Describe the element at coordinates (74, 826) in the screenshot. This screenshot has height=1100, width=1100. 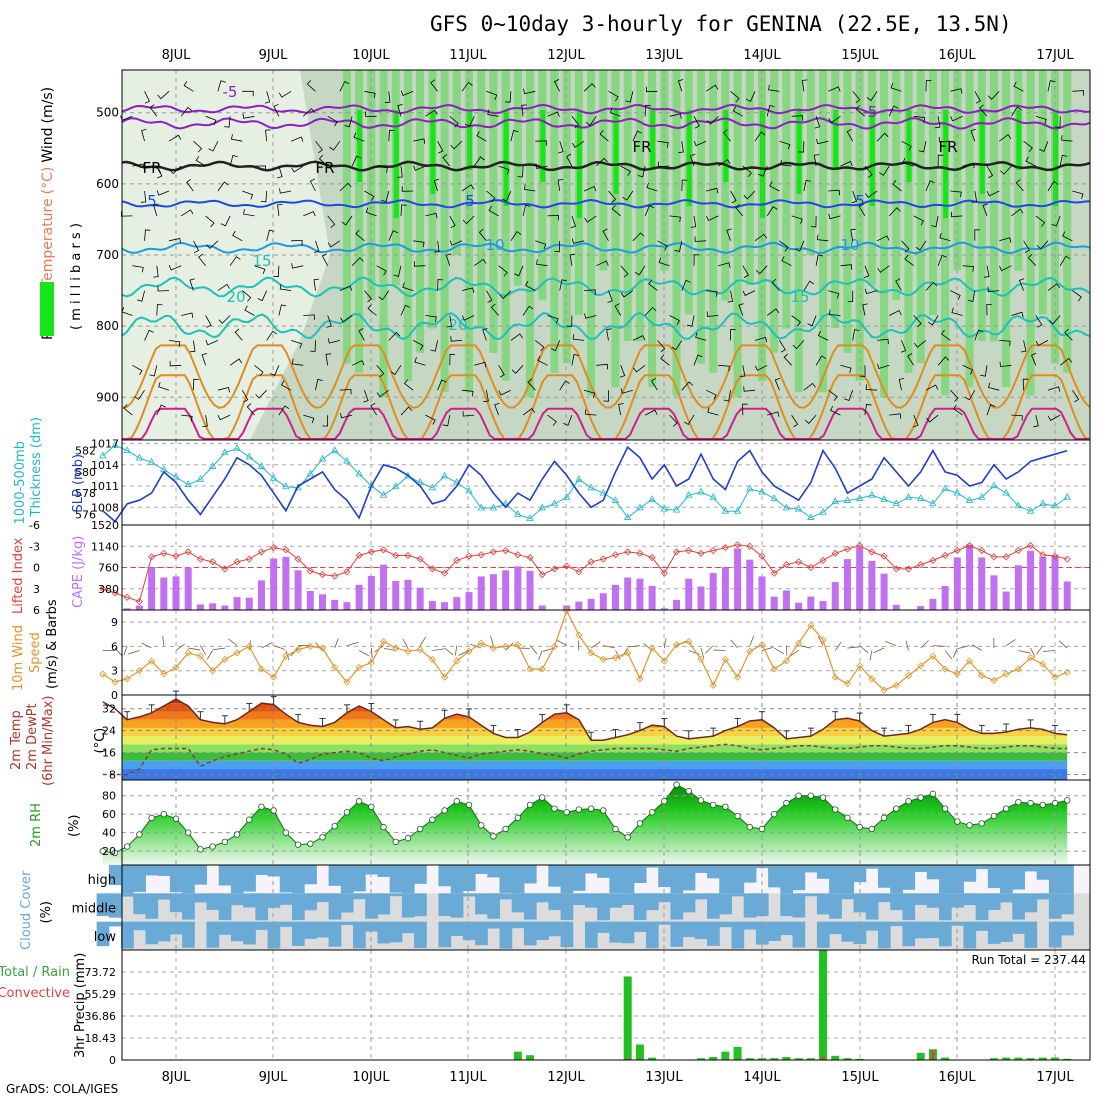
I see `rh-units: (%)` at that location.